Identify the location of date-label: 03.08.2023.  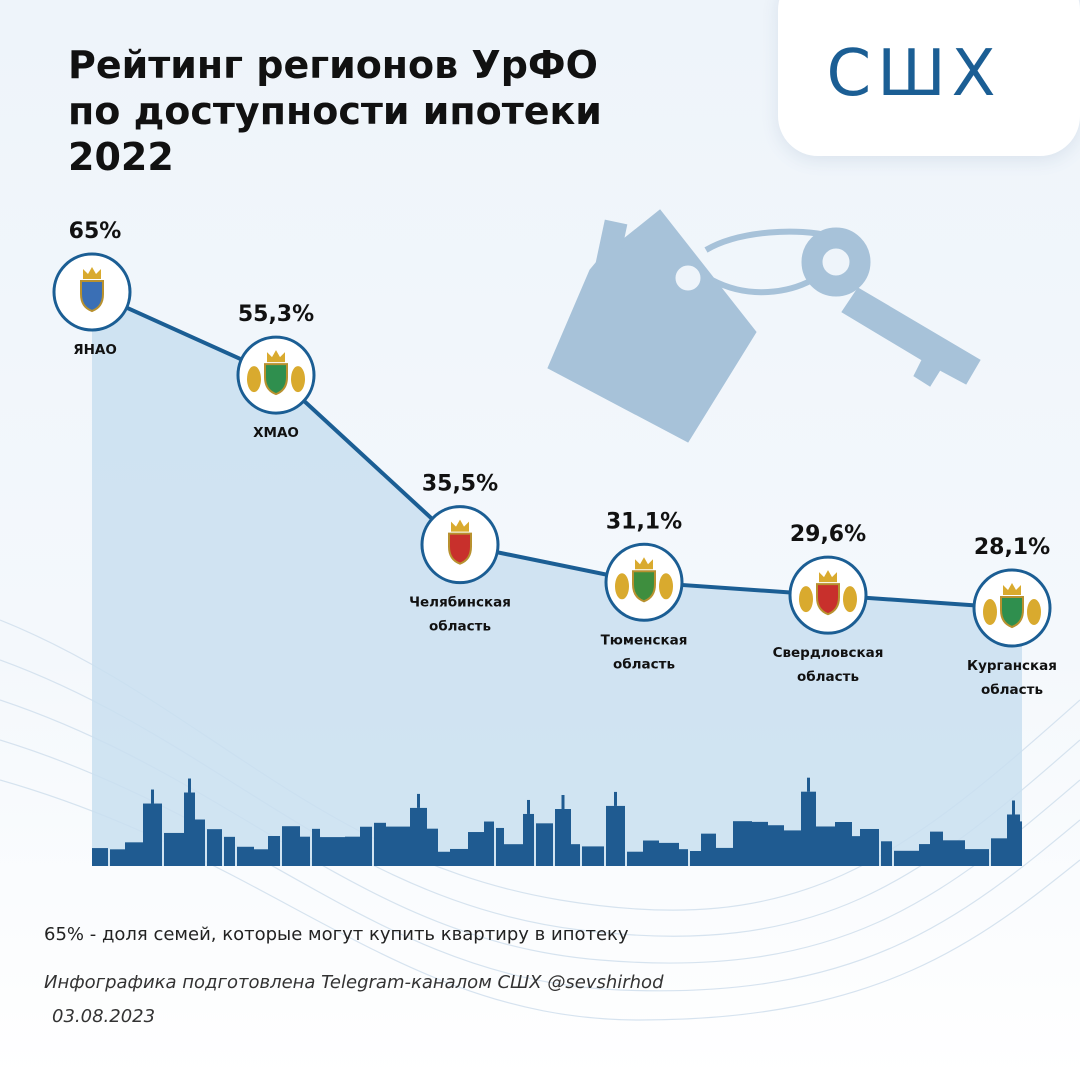
(104, 1016).